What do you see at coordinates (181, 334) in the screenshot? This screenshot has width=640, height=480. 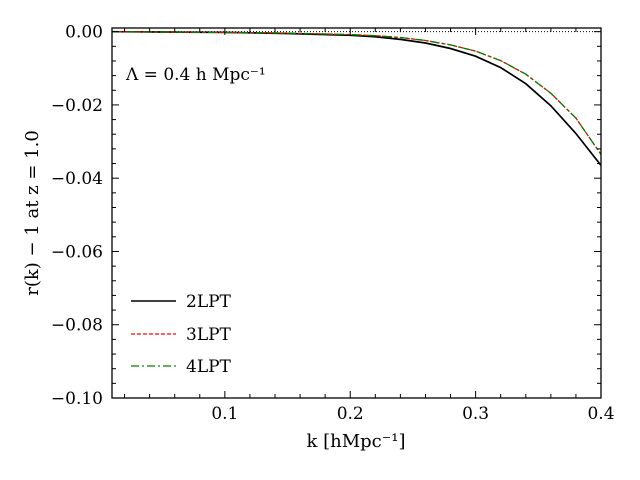 I see `legend: 2LPT 3LPT 4LPT` at bounding box center [181, 334].